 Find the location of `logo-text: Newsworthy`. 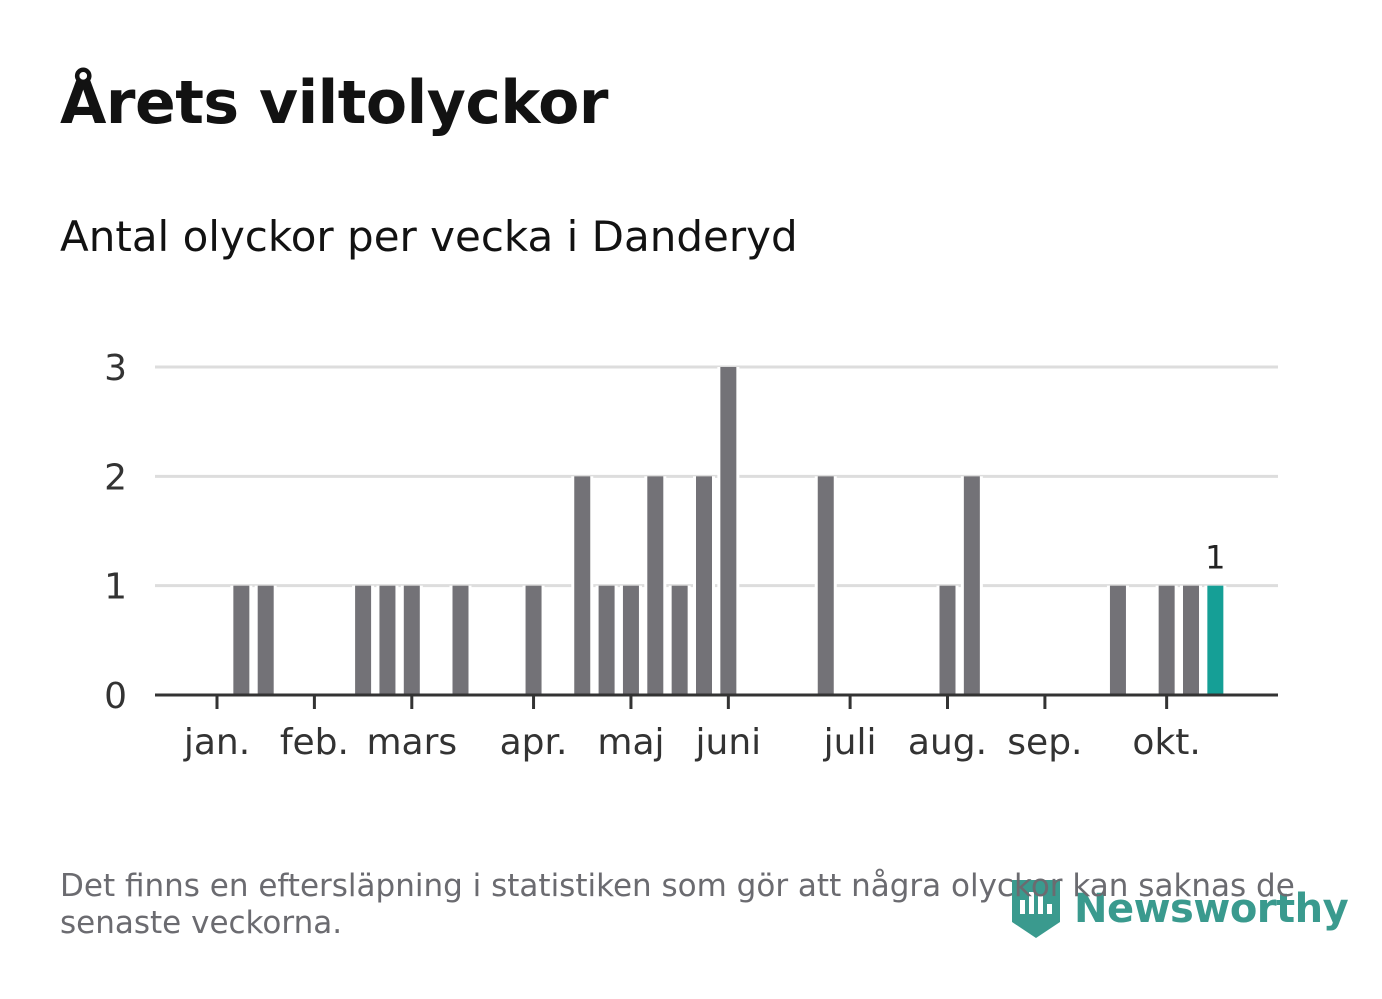

logo-text: Newsworthy is located at coordinates (1211, 909).